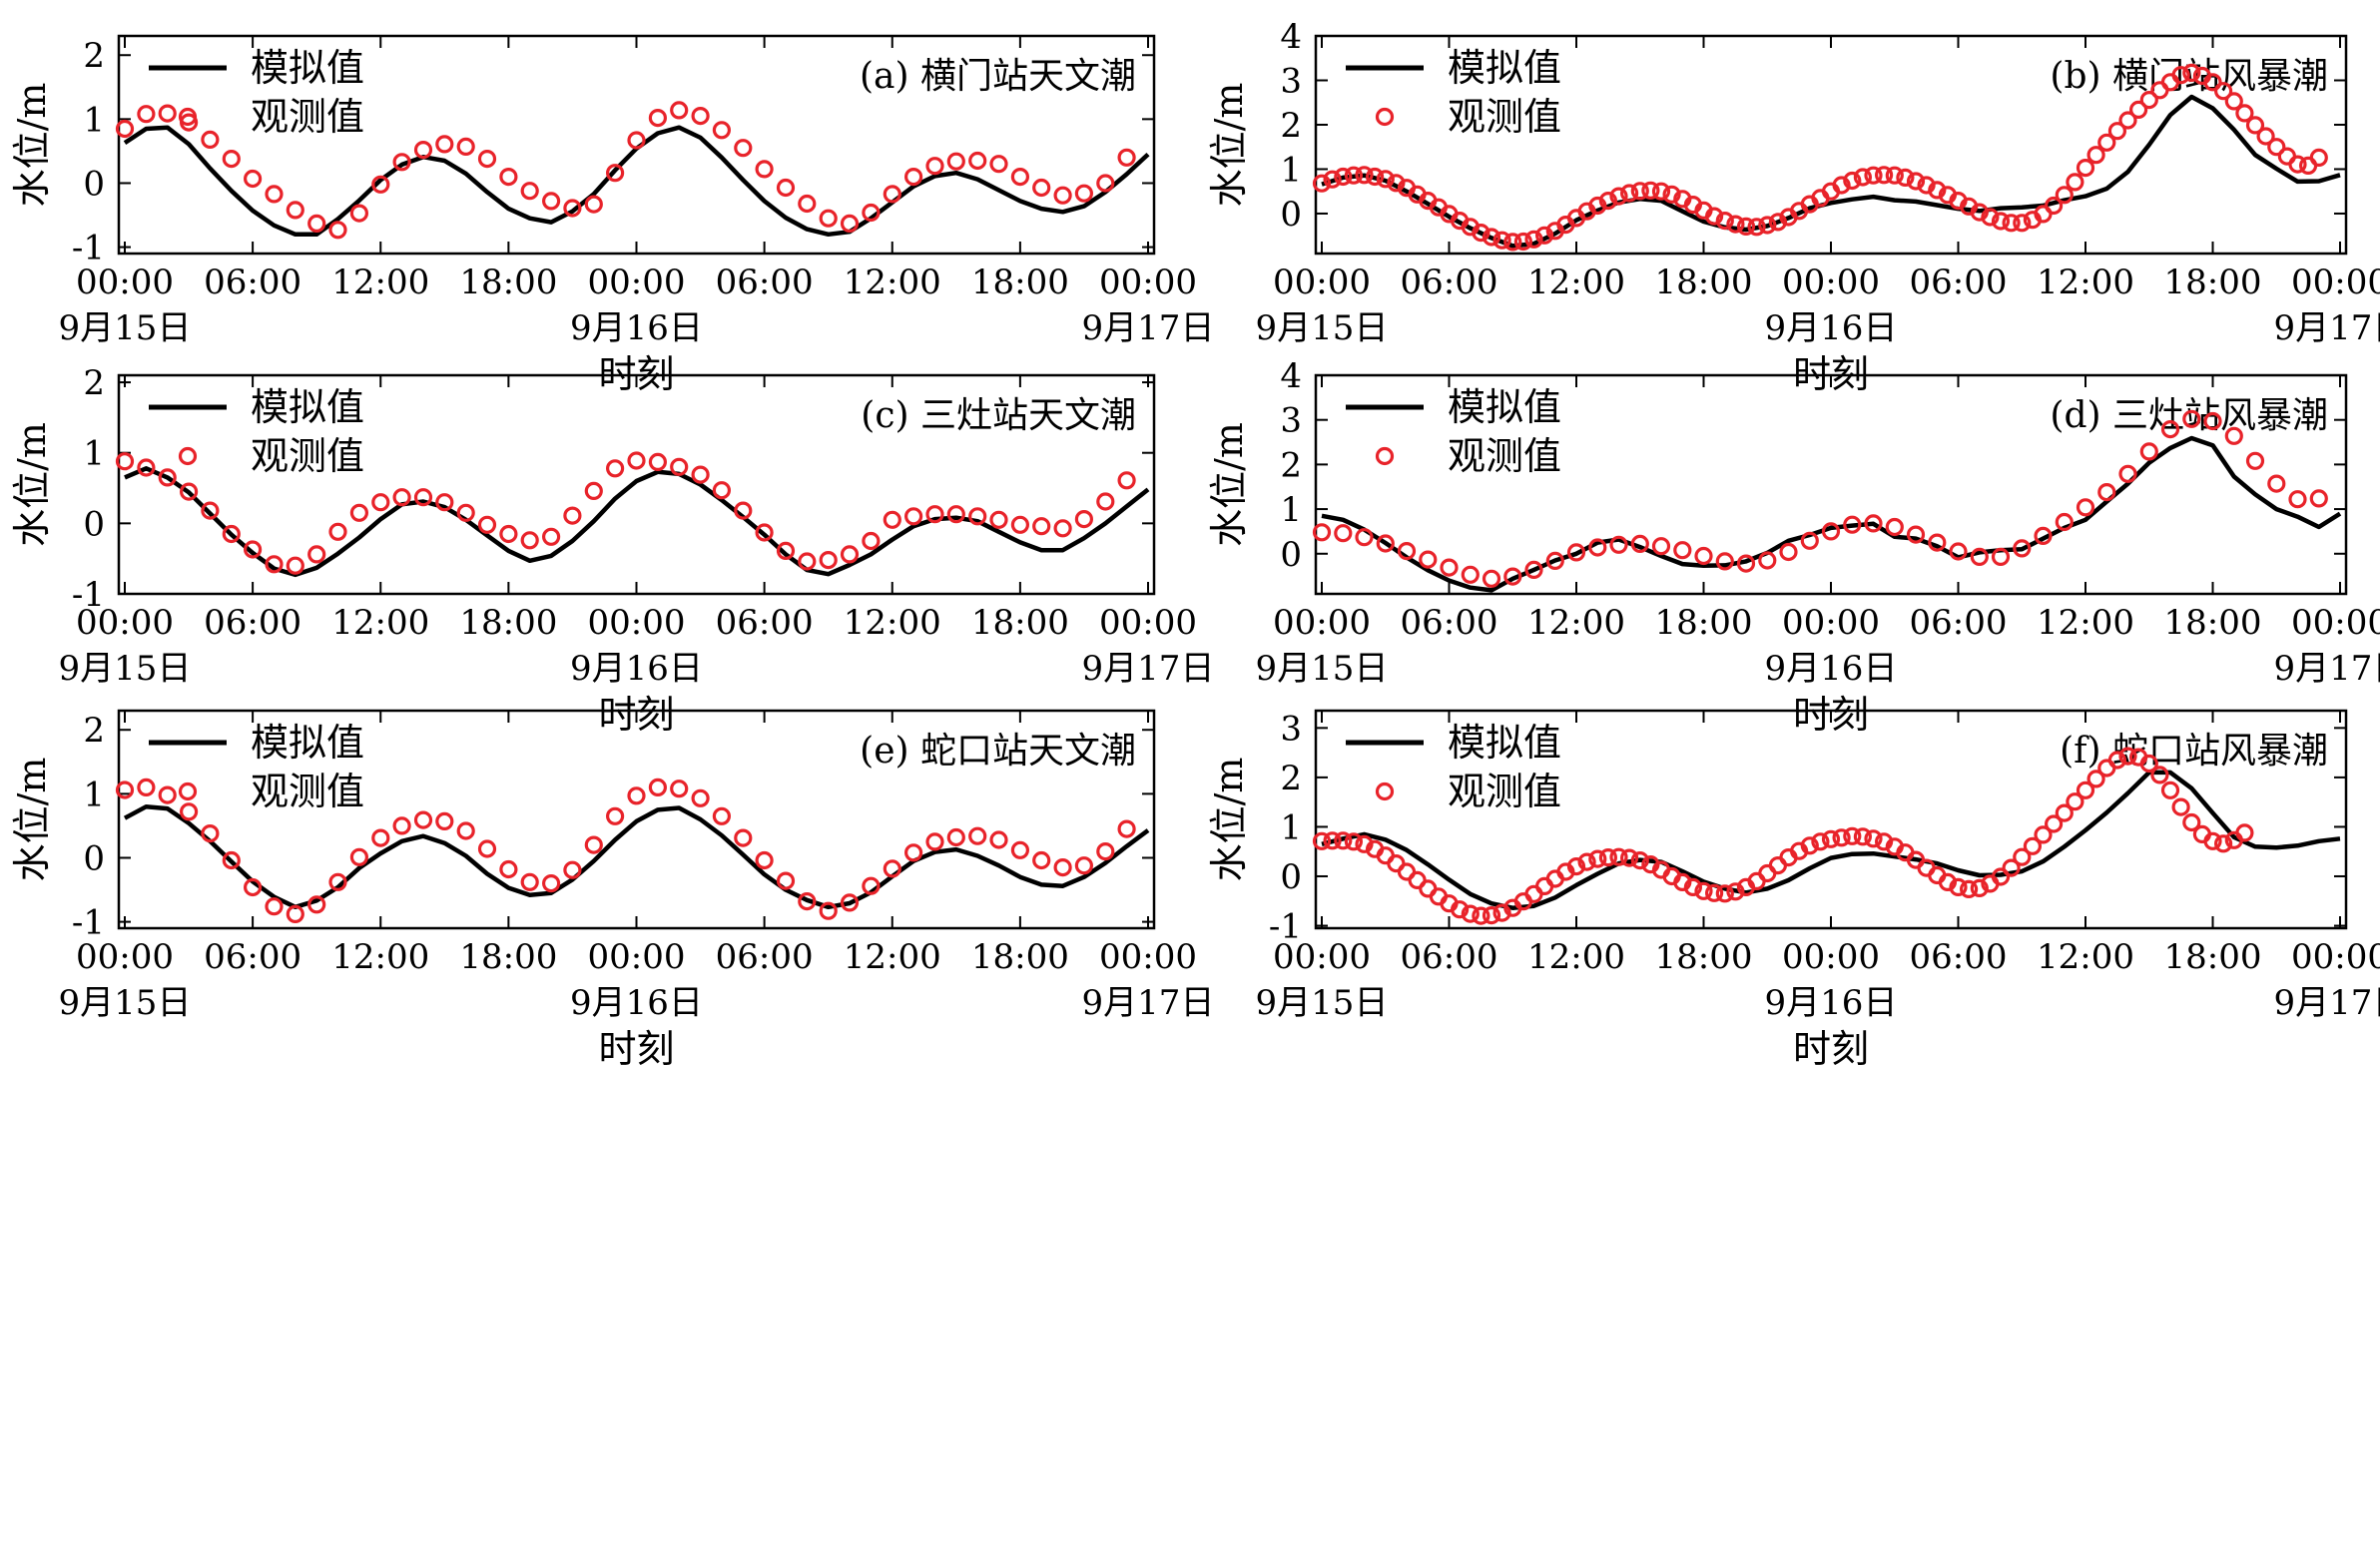  Describe the element at coordinates (1504, 68) in the screenshot. I see `legend-label-sim: 模拟值` at that location.